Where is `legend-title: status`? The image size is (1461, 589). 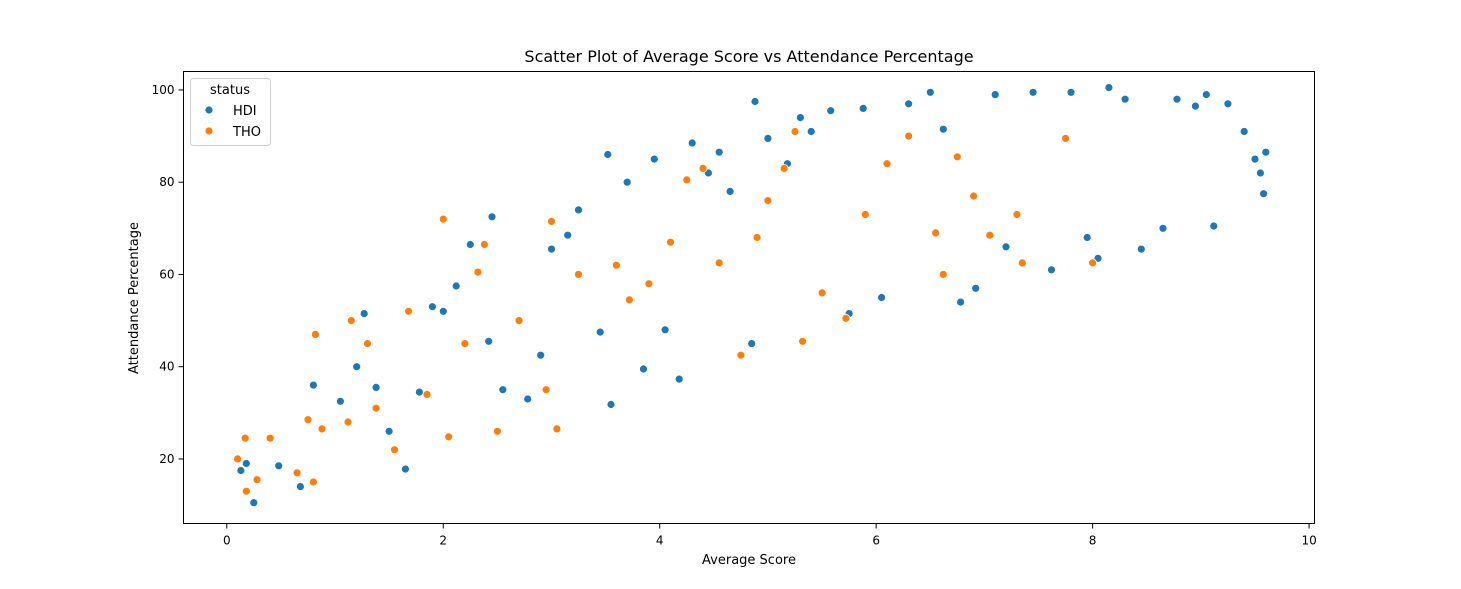
legend-title: status is located at coordinates (230, 90).